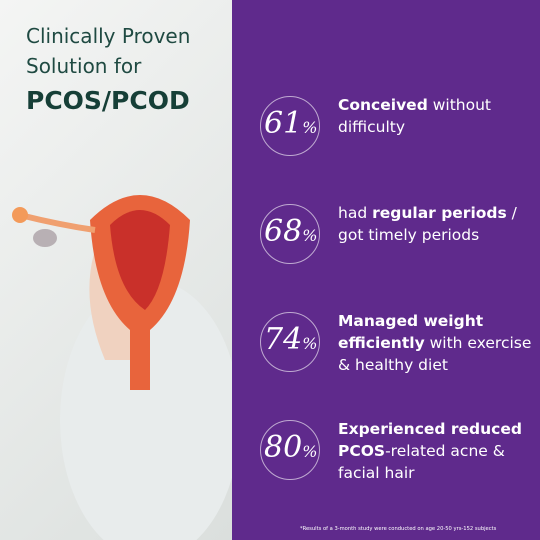  What do you see at coordinates (283, 339) in the screenshot?
I see `number: 74` at bounding box center [283, 339].